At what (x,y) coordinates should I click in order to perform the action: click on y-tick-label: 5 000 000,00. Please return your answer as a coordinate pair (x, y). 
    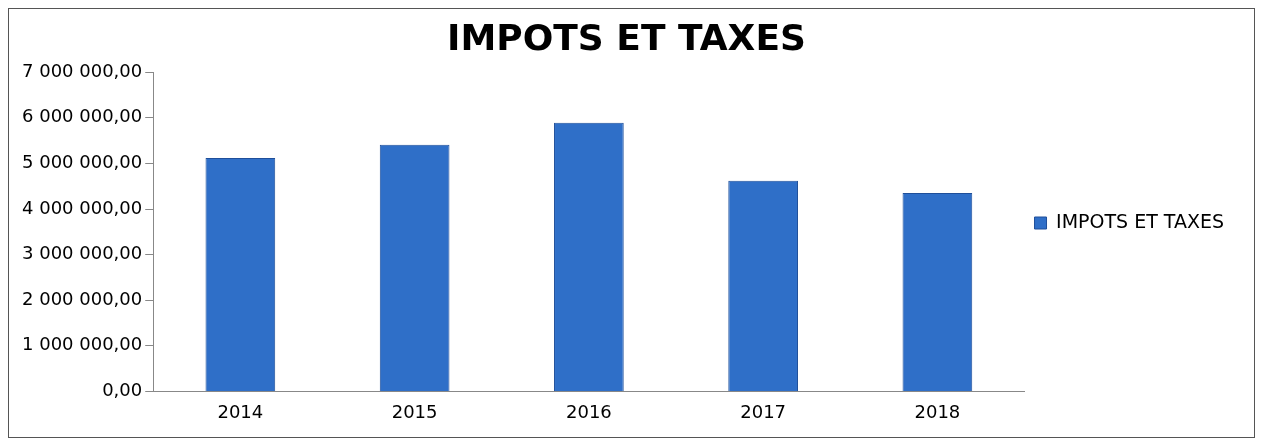
    Looking at the image, I should click on (82, 162).